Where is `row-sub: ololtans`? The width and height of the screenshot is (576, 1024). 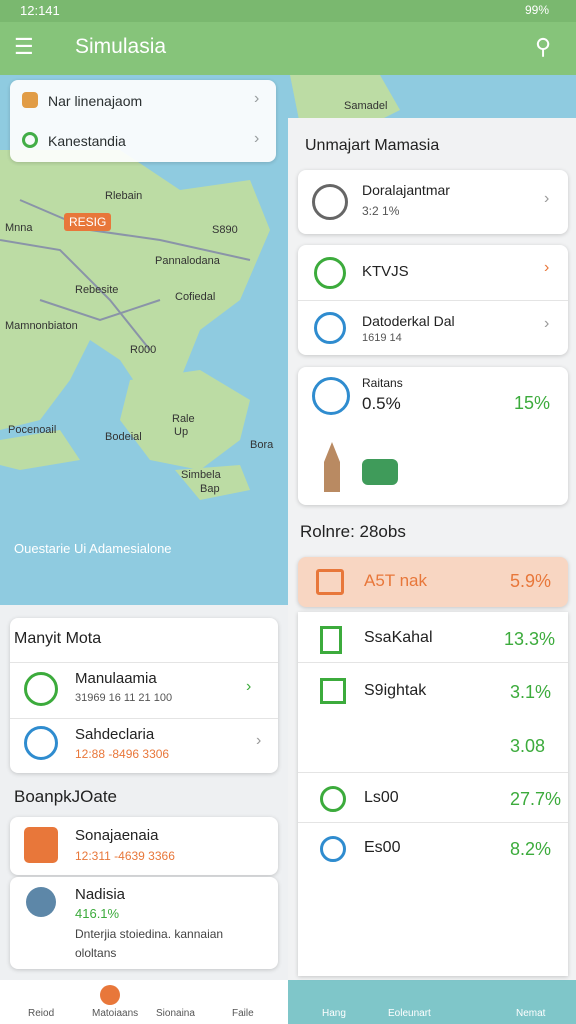
row-sub: ololtans is located at coordinates (96, 953).